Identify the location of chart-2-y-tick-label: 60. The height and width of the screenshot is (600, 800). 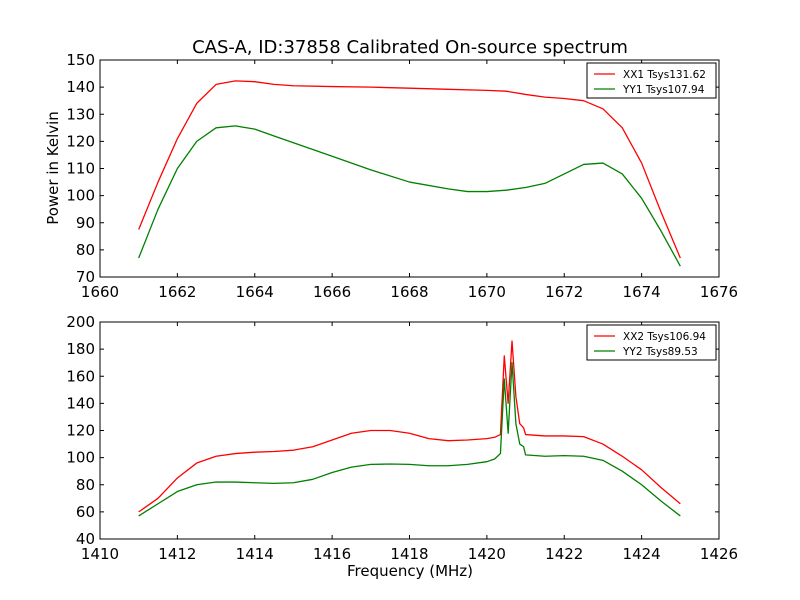
(85, 512).